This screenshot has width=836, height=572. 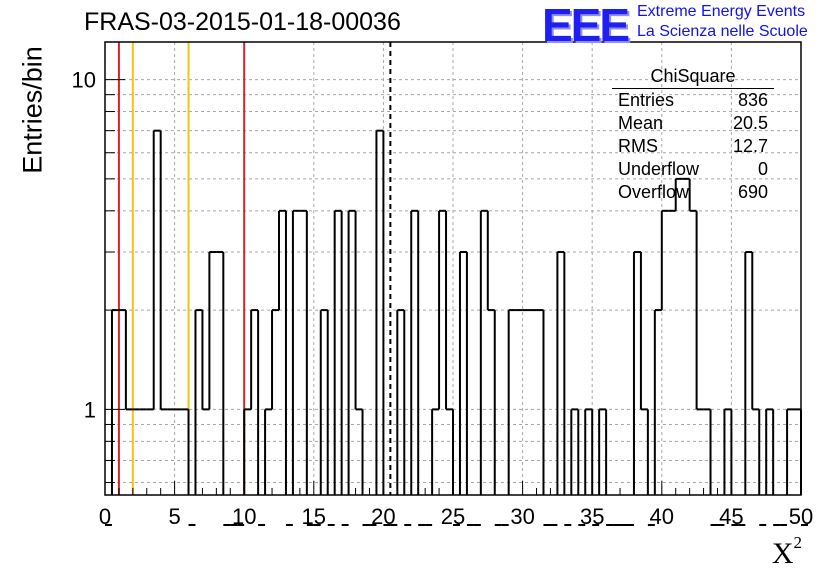 I want to click on stats-label: Mean, so click(x=641, y=123).